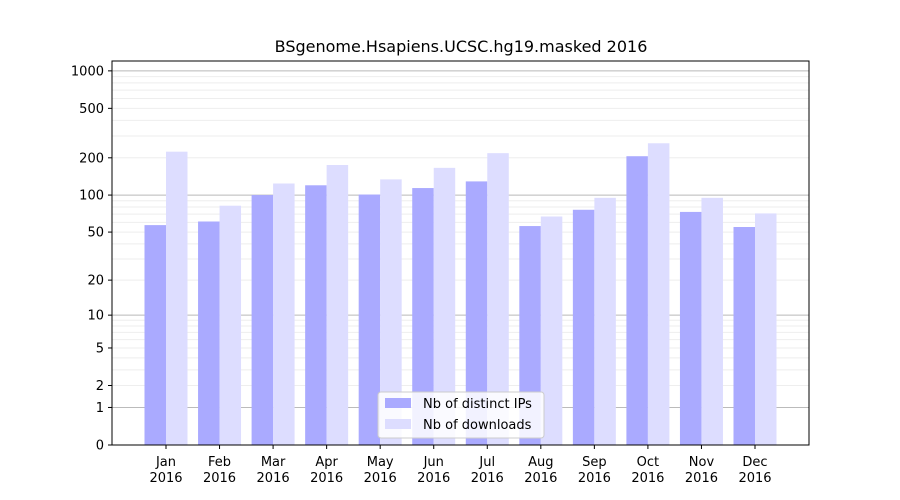 This screenshot has width=900, height=500. I want to click on y-axis: 0 1 2 5 10 20 50 100 200 500 1000, so click(91, 259).